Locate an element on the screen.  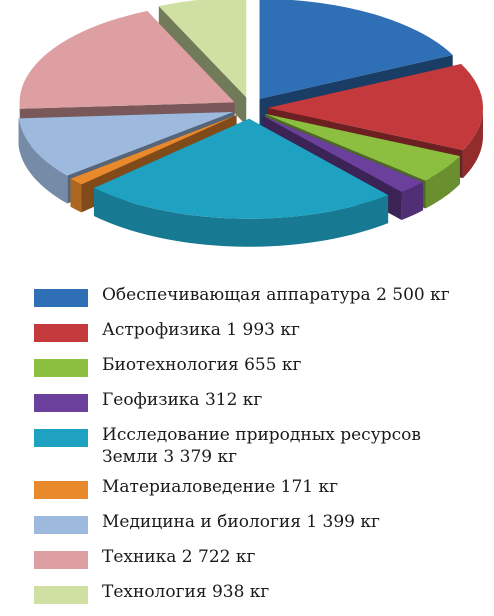
legend-item: Геофизика 312 кг is located at coordinates (259, 406).